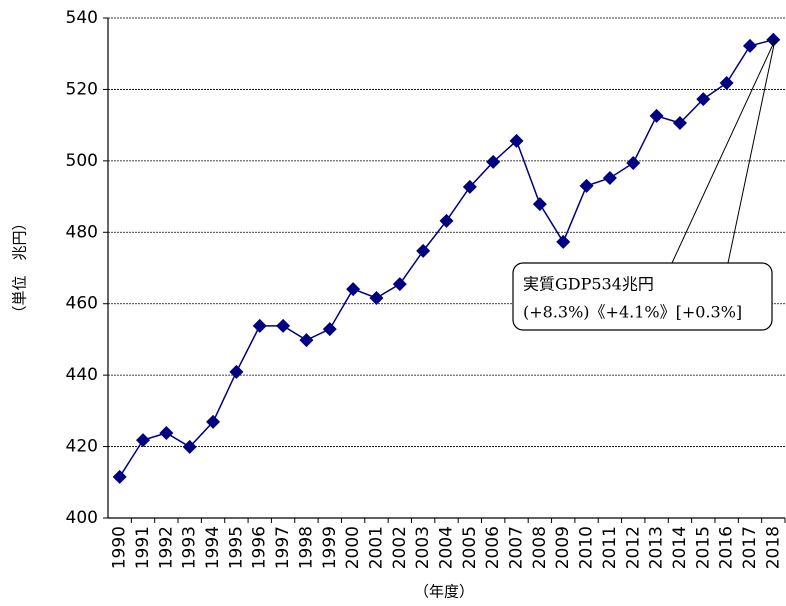 The width and height of the screenshot is (786, 606). I want to click on annotation: 実質GDP534兆円, so click(588, 284).